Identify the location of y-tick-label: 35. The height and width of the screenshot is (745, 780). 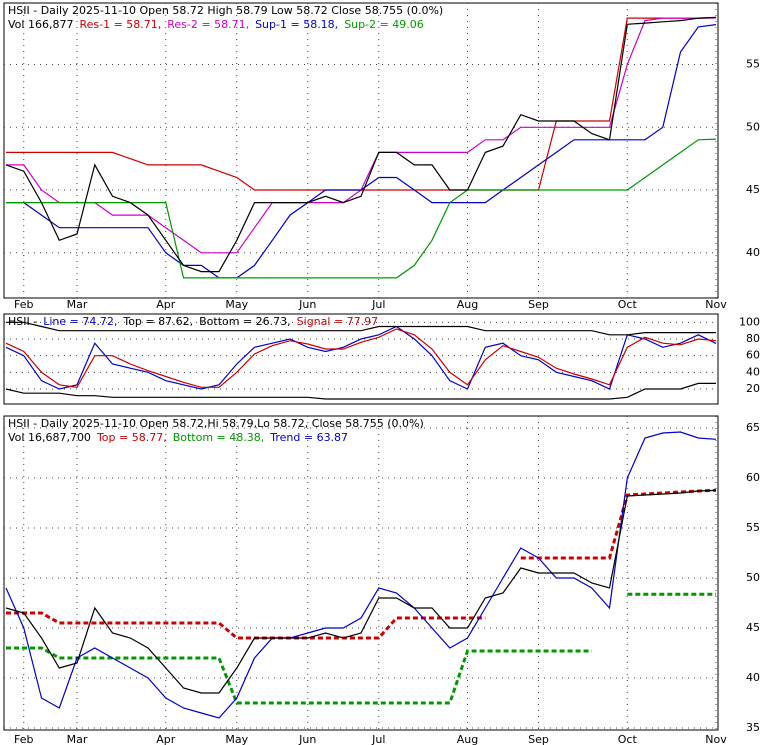
(753, 727).